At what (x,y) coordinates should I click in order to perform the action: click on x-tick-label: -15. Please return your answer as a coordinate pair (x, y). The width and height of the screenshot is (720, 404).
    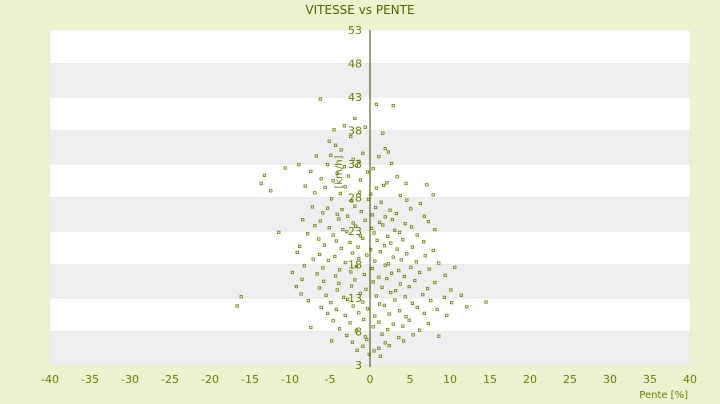
    Looking at the image, I should click on (250, 379).